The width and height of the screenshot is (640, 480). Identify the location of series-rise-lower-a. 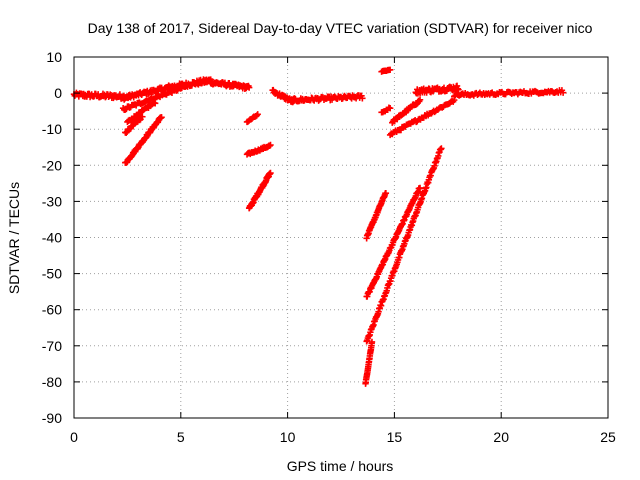
(155, 98).